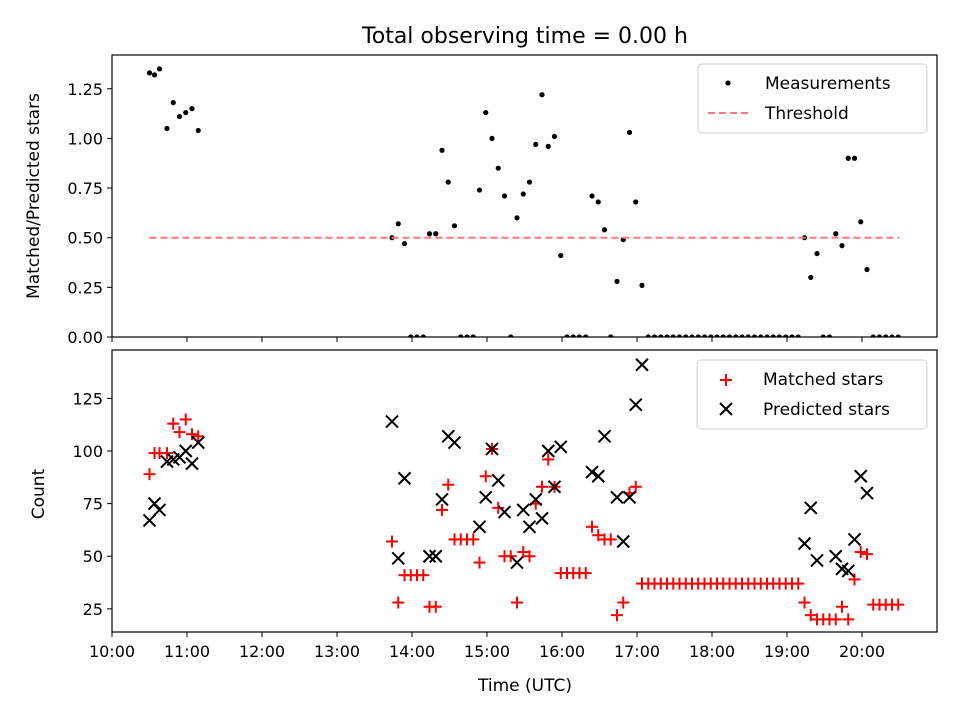 This screenshot has height=724, width=960. What do you see at coordinates (562, 651) in the screenshot?
I see `x-tick-label: 16:00` at bounding box center [562, 651].